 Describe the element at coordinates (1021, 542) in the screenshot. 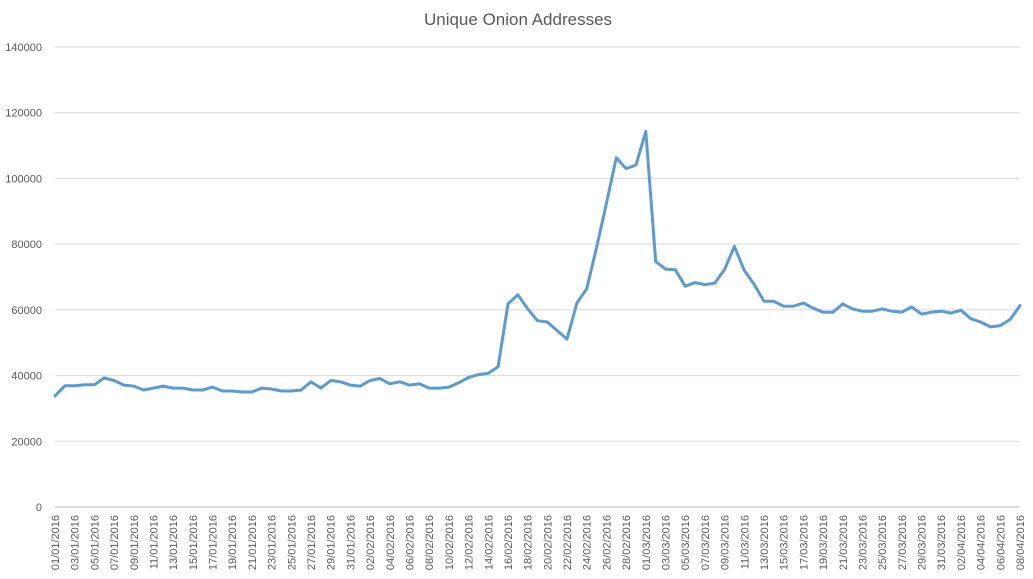

I see `x-tick-label: 08/04/2016` at that location.